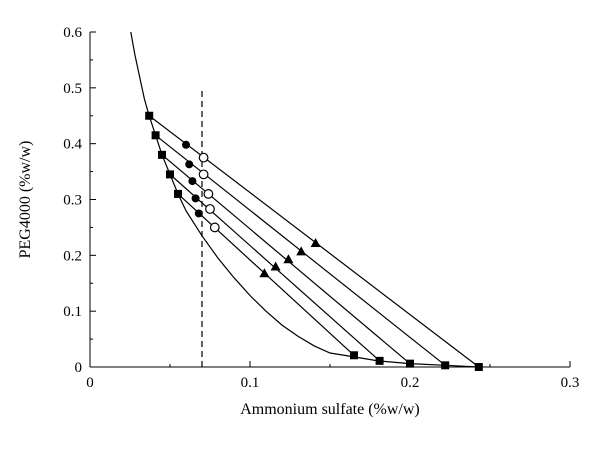  Describe the element at coordinates (72, 312) in the screenshot. I see `y-tick-label: 0.1` at that location.